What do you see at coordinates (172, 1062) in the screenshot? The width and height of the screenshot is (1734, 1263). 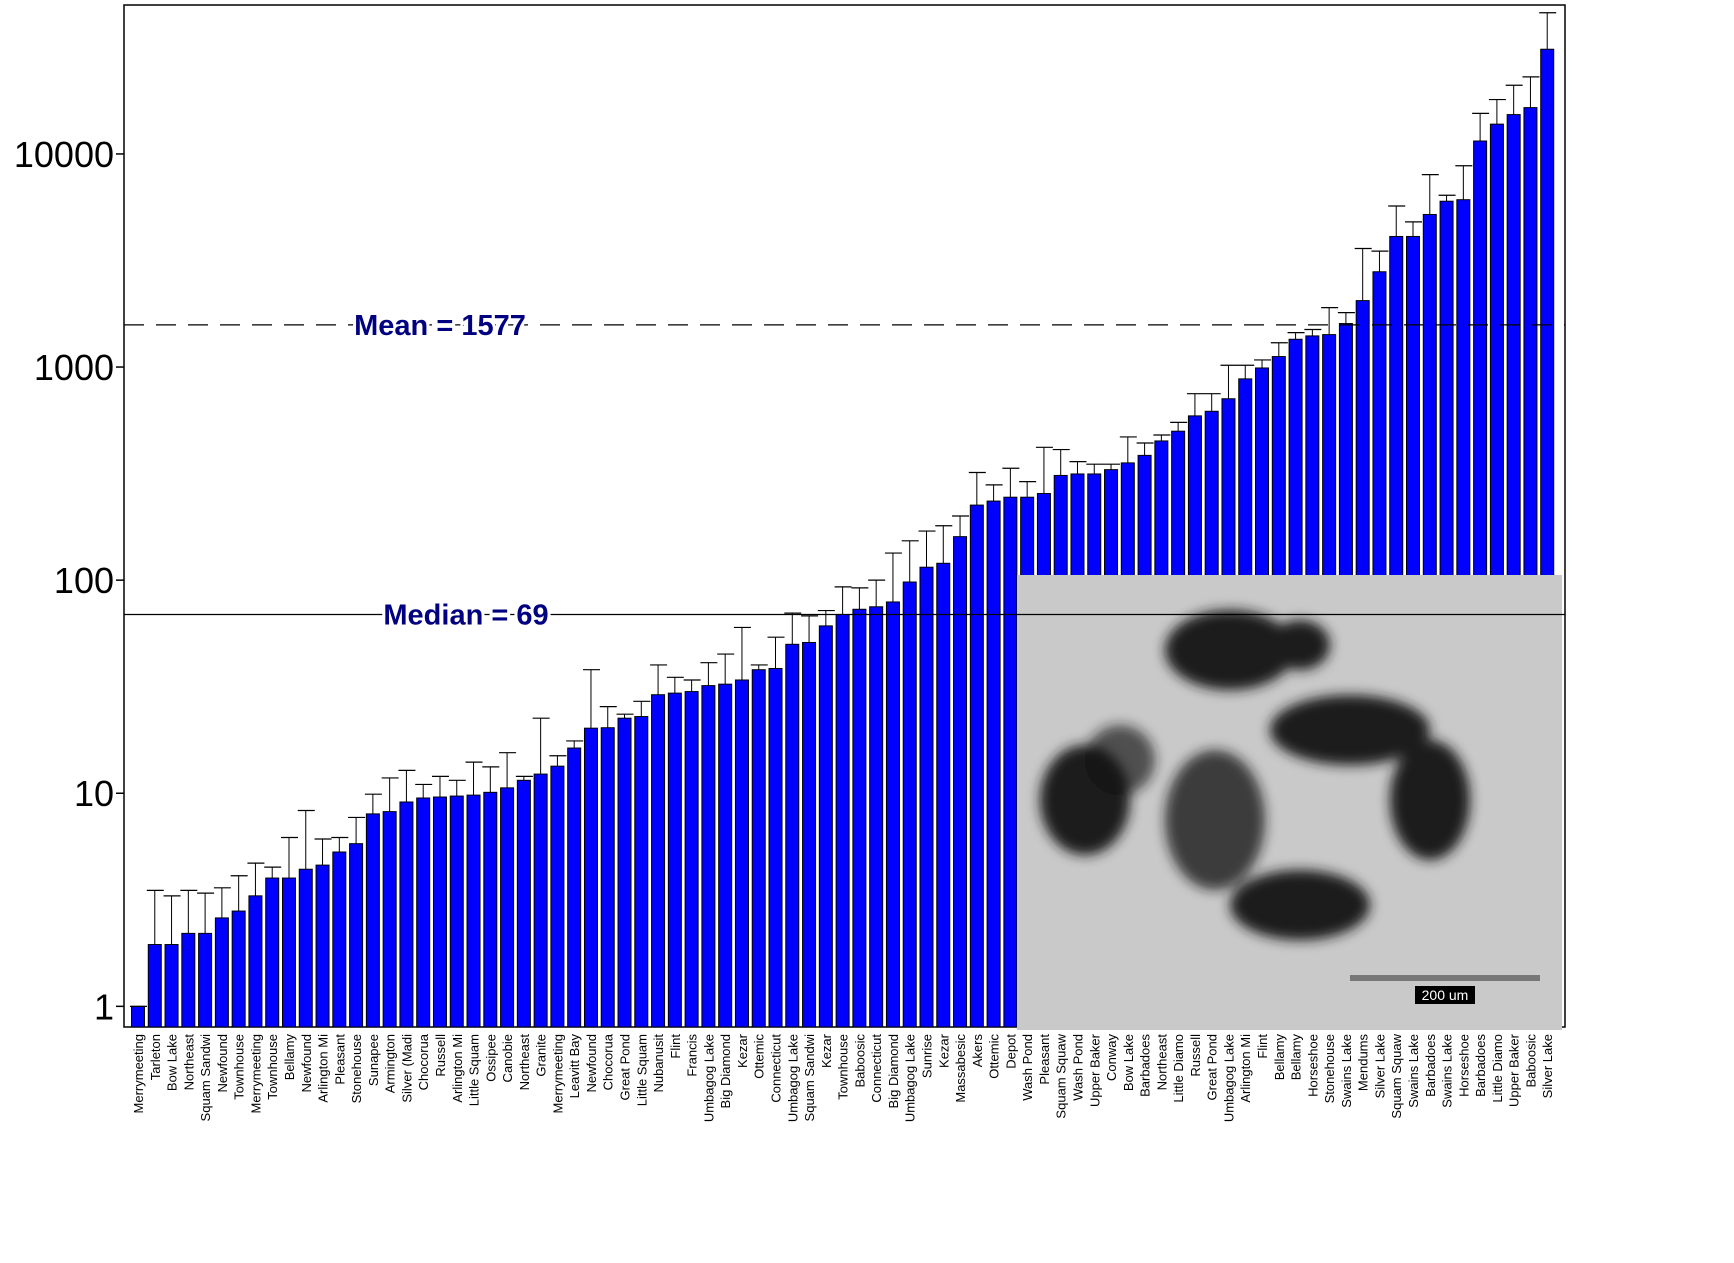 I see `x-tick-label: Bow Lake` at bounding box center [172, 1062].